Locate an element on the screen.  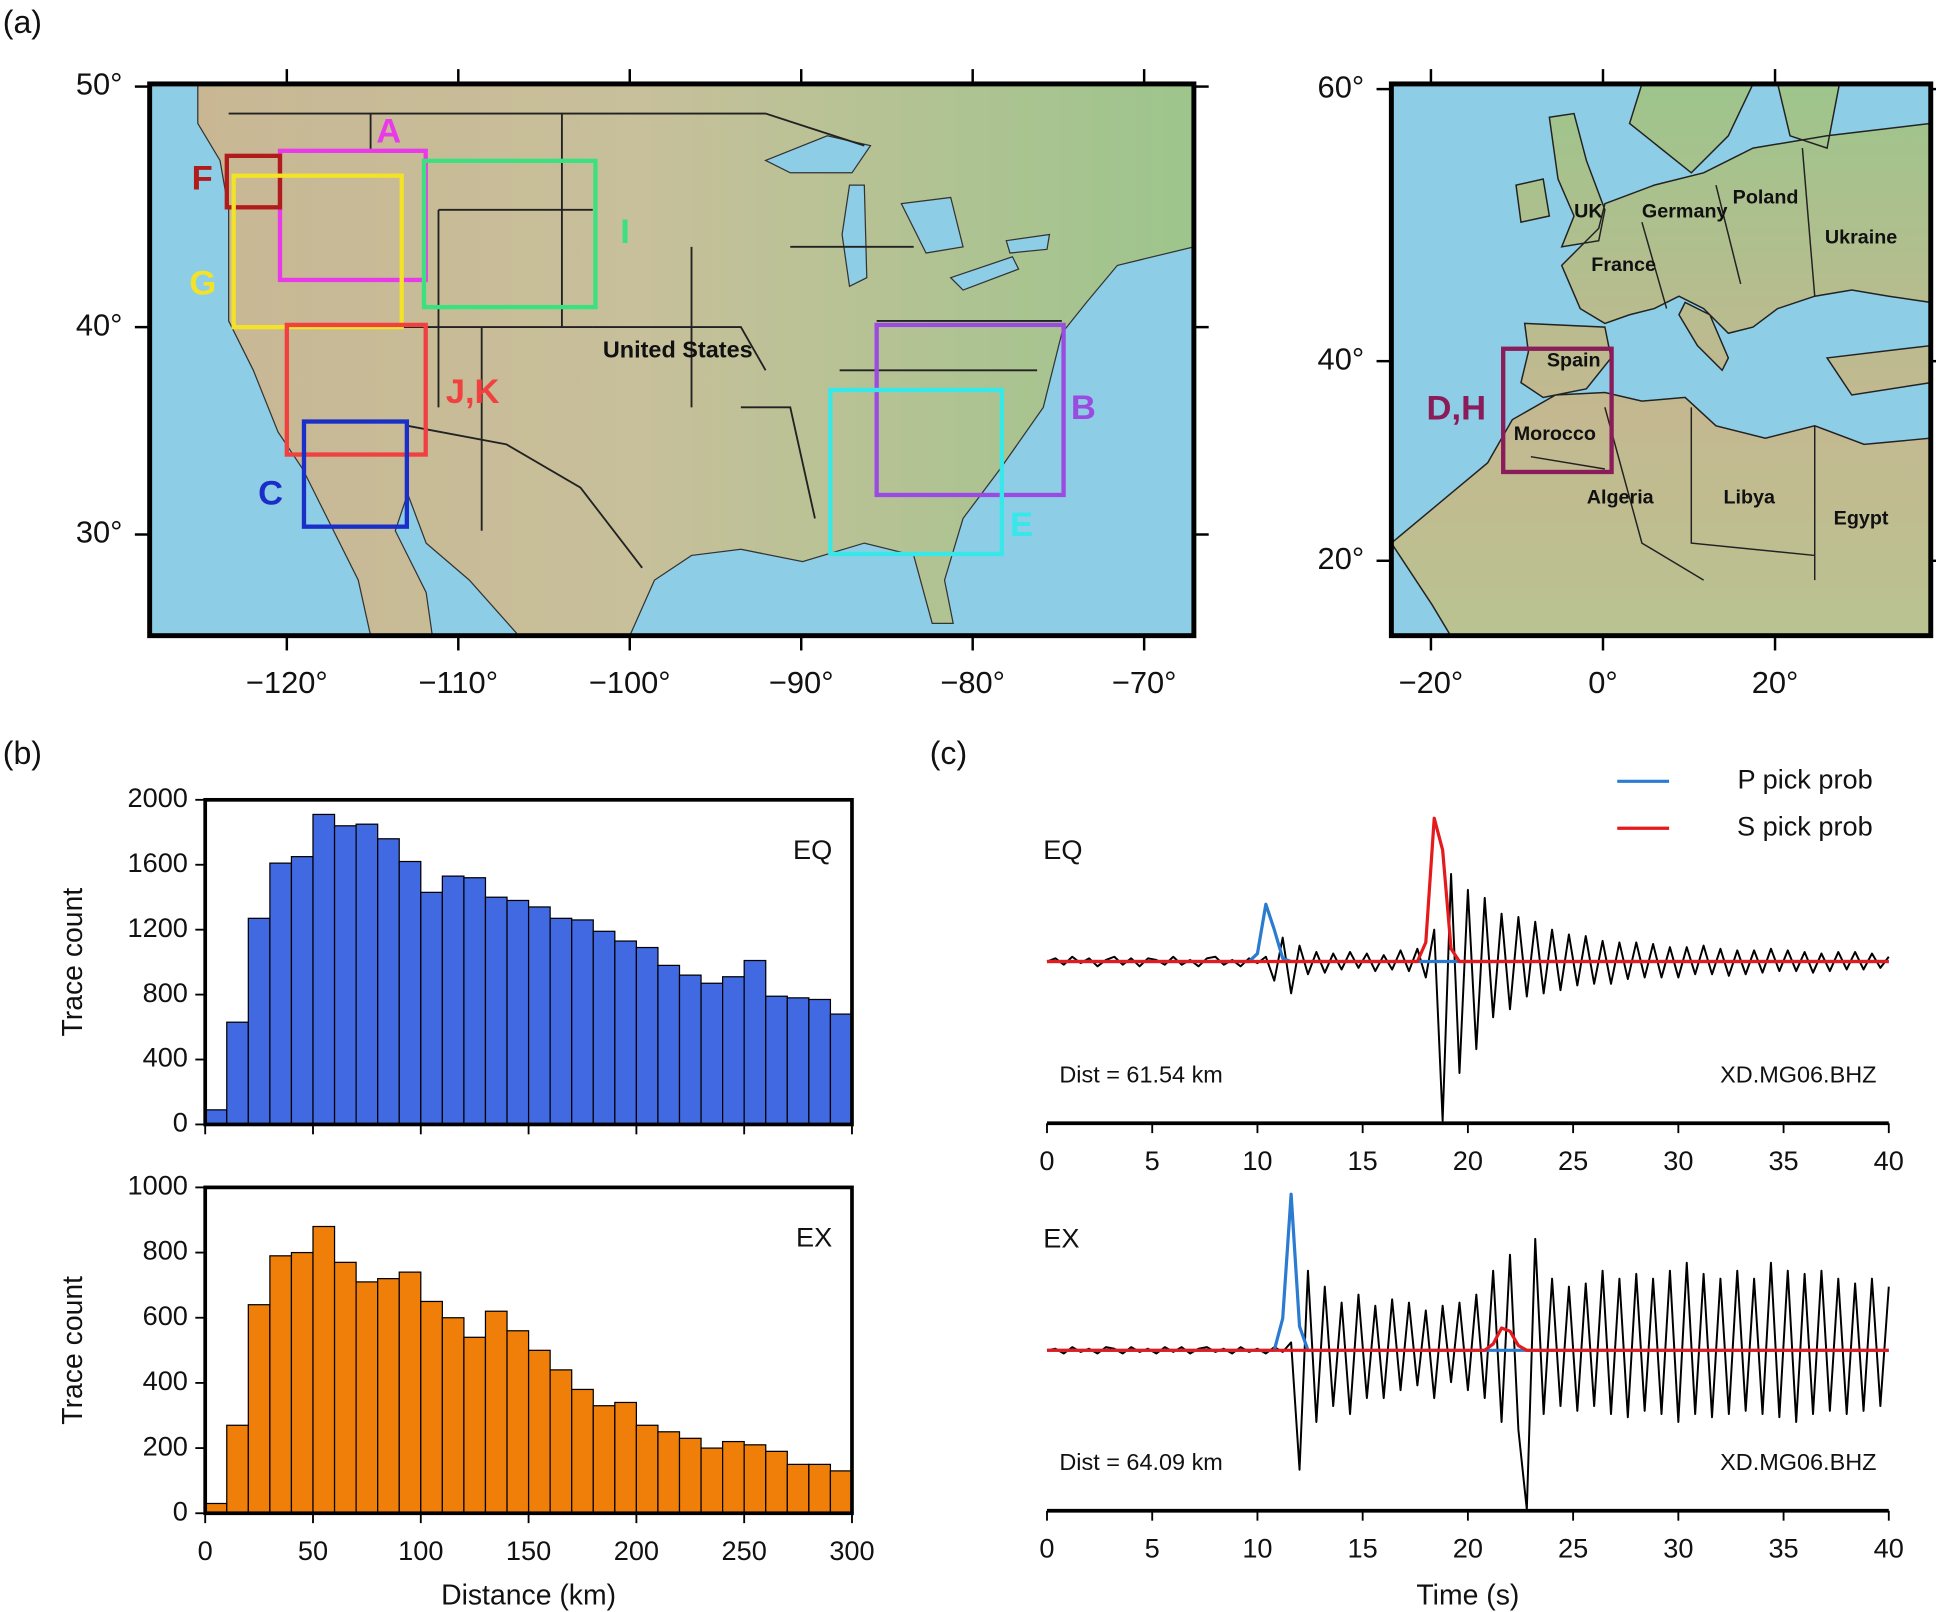
x-tick-label: −80° is located at coordinates (972, 682).